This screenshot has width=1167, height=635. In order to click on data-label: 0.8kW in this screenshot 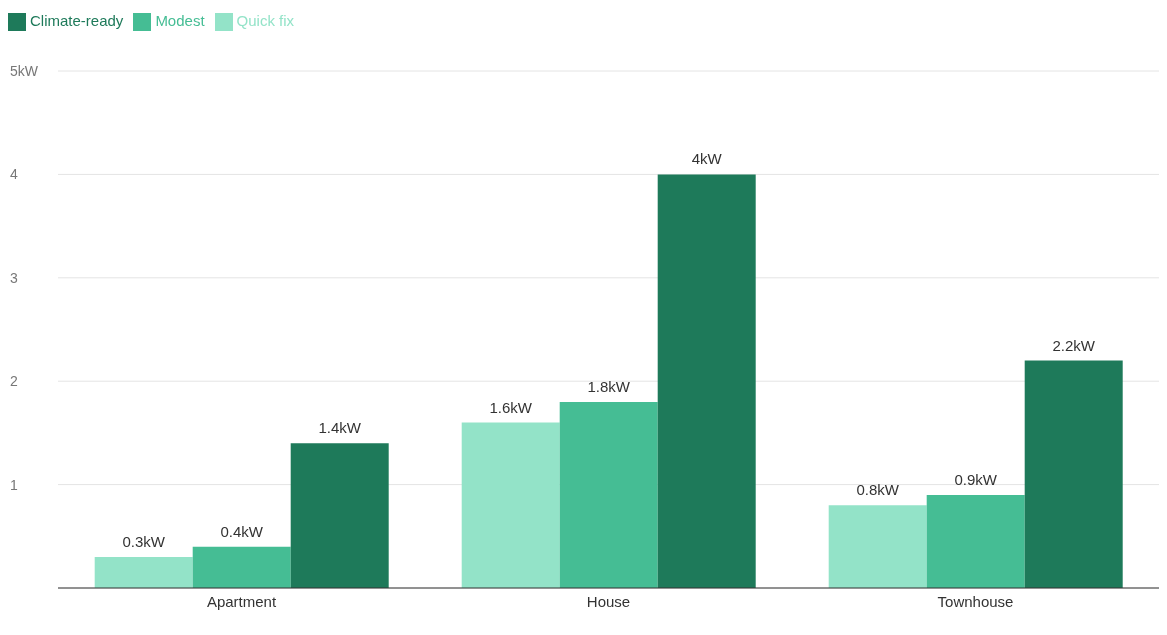, I will do `click(878, 490)`.